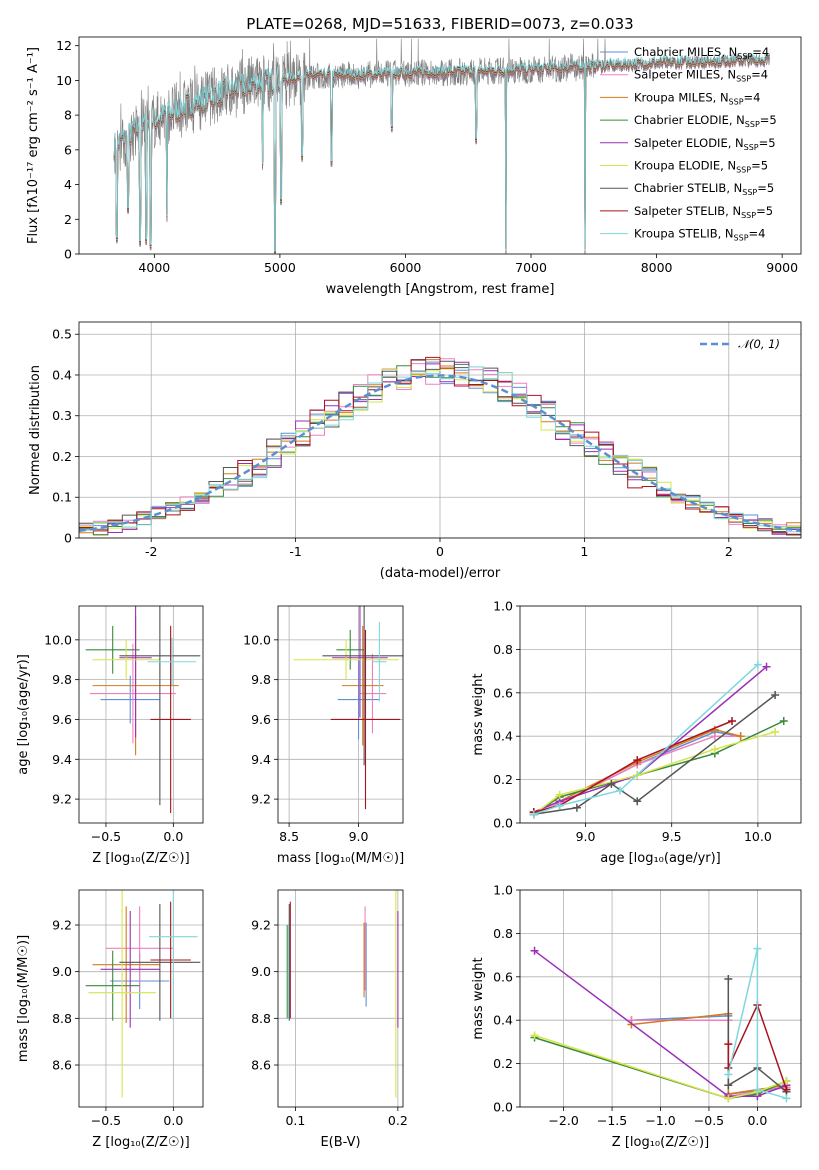  Describe the element at coordinates (681, 97) in the screenshot. I see `legend-series-name: Kroupa MILES, N` at that location.